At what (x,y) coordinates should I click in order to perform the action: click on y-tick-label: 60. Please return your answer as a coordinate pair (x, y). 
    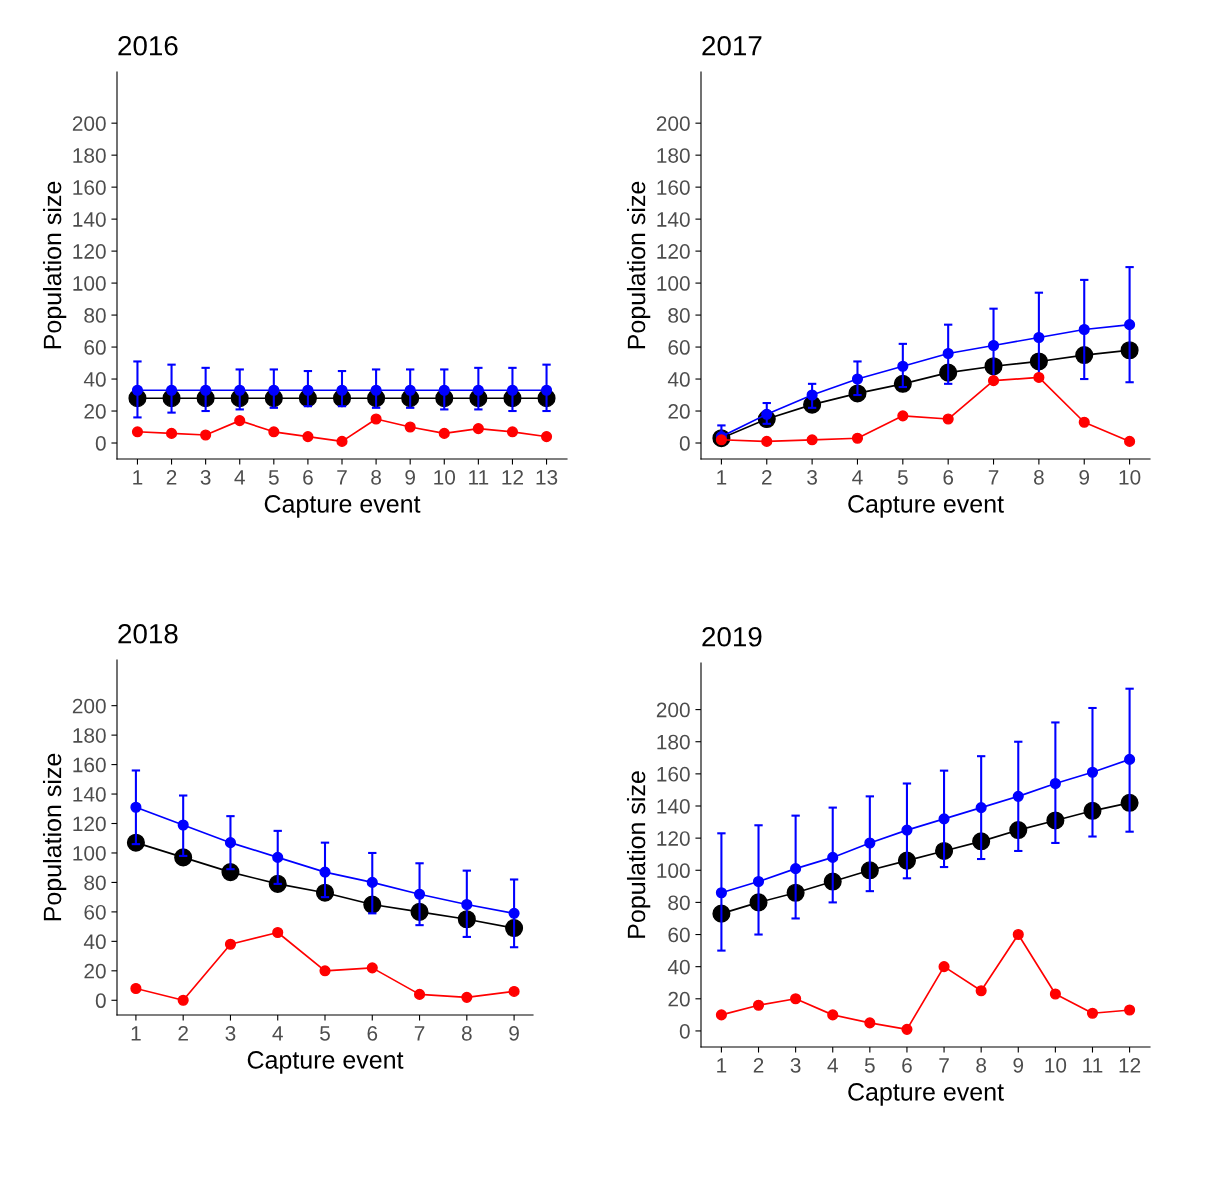
    Looking at the image, I should click on (95, 347).